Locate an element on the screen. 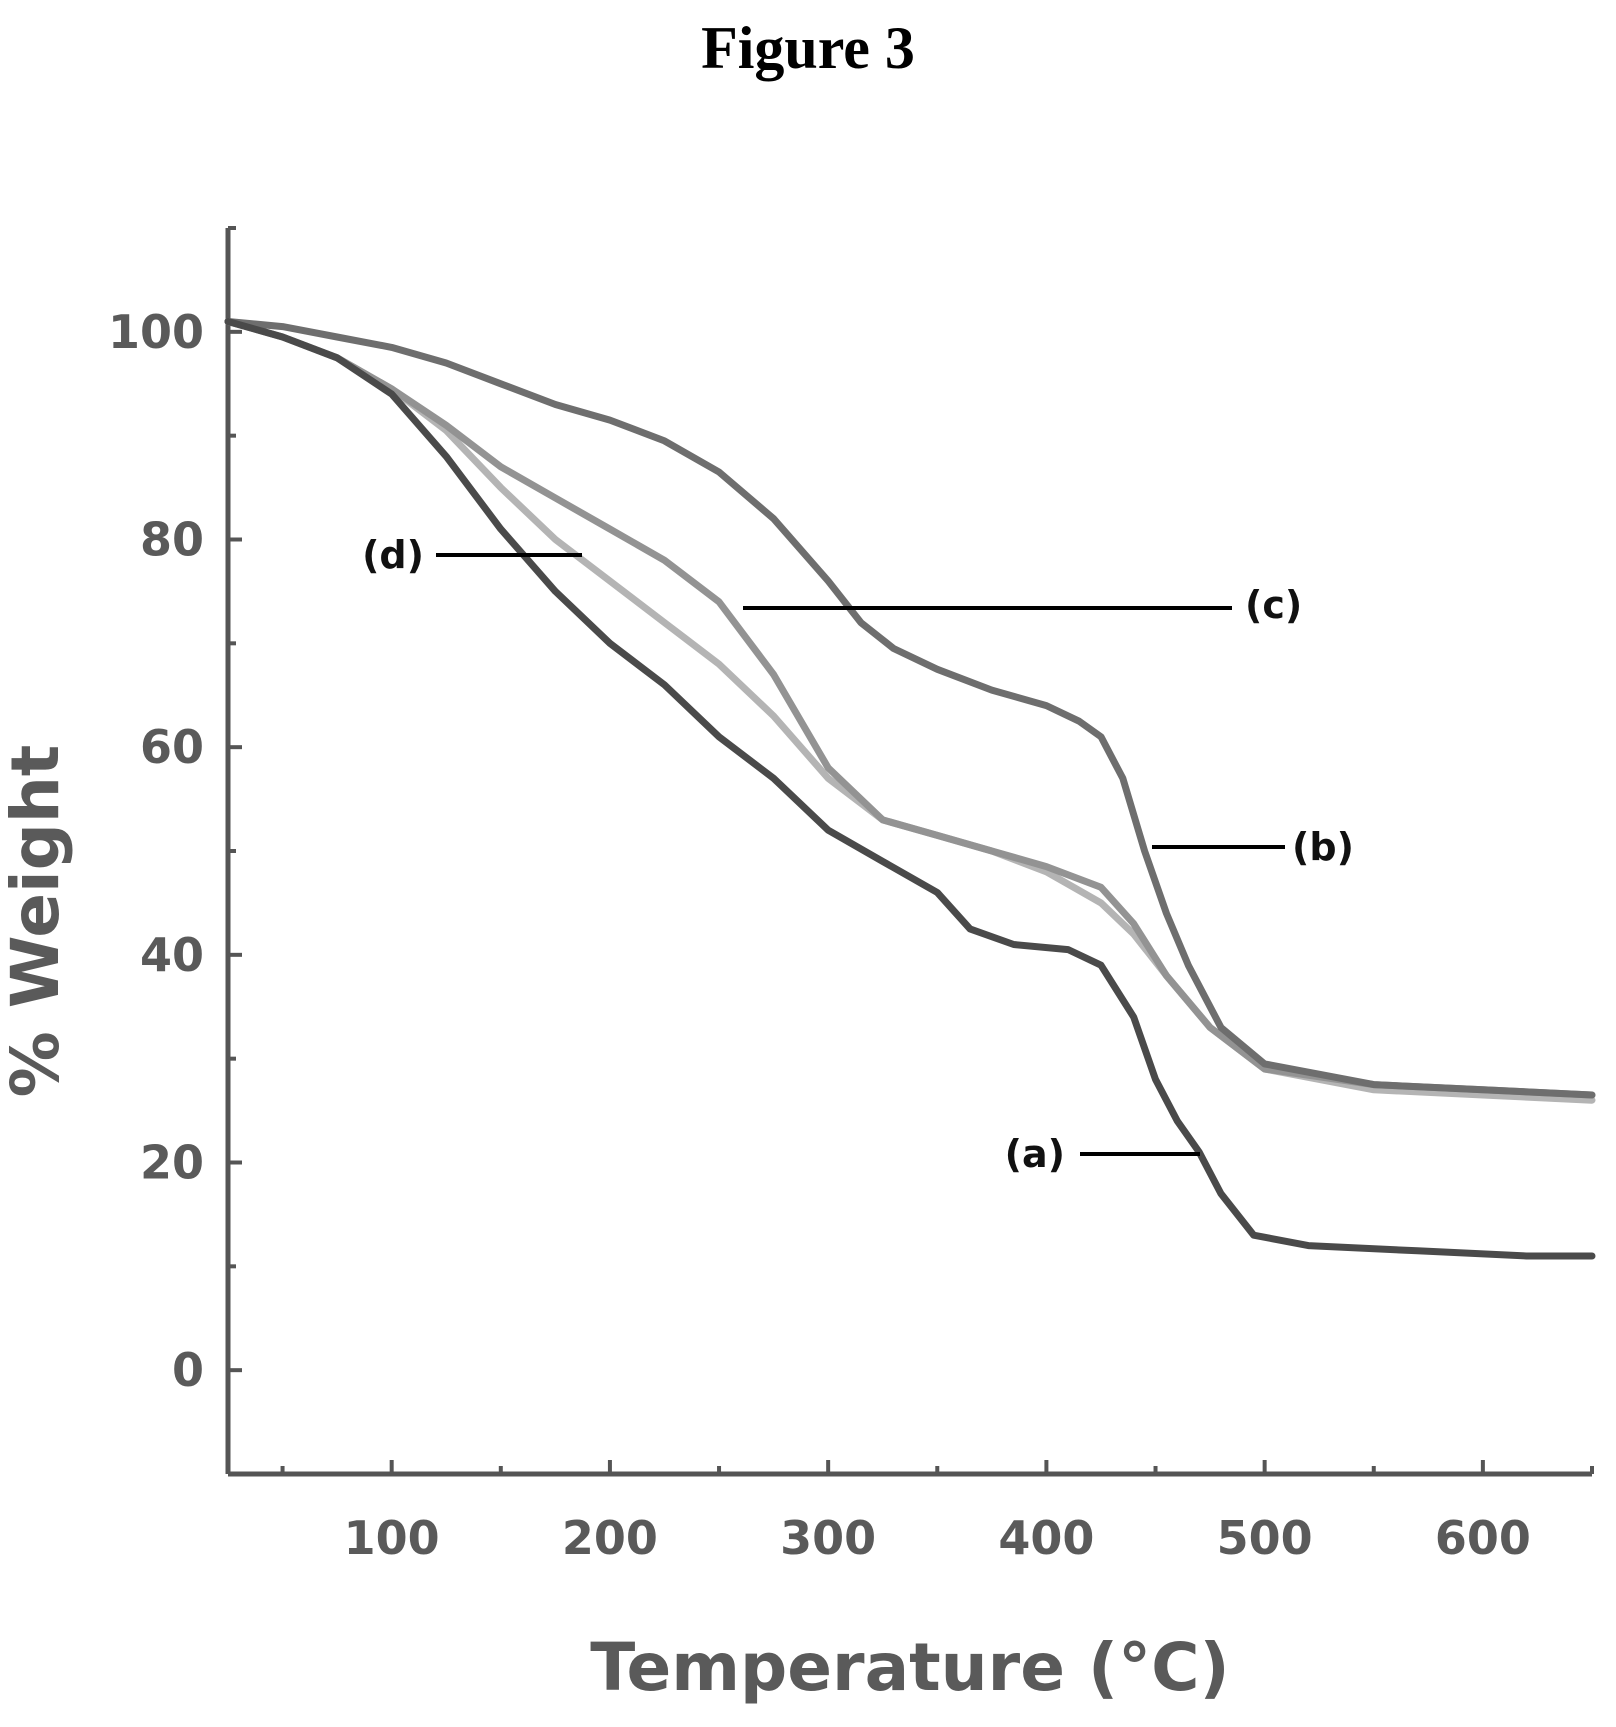  y-tick-label: 100 is located at coordinates (156, 332).